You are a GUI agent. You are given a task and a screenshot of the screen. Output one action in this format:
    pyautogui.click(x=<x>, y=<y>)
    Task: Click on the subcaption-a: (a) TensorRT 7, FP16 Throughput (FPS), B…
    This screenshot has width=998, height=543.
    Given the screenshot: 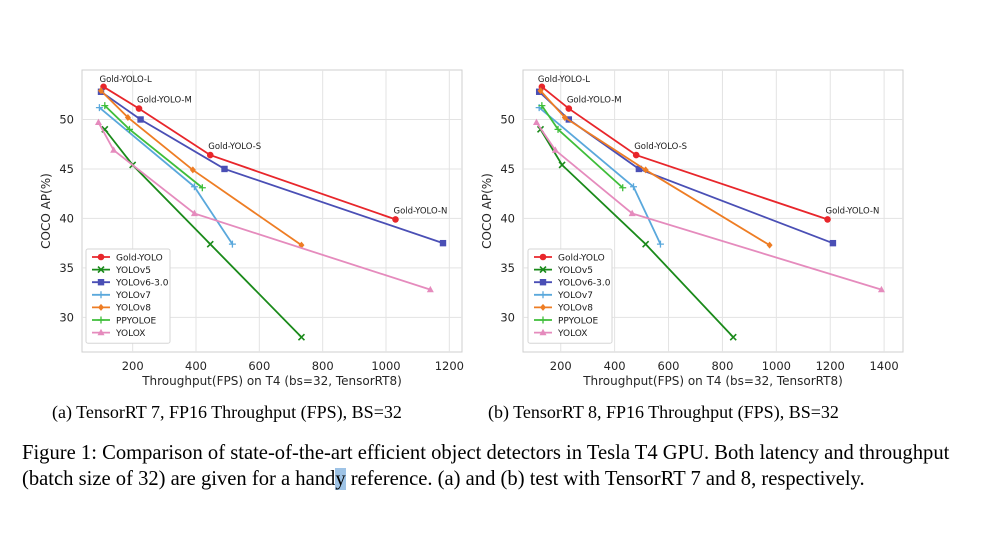 What is the action you would take?
    pyautogui.click(x=227, y=412)
    